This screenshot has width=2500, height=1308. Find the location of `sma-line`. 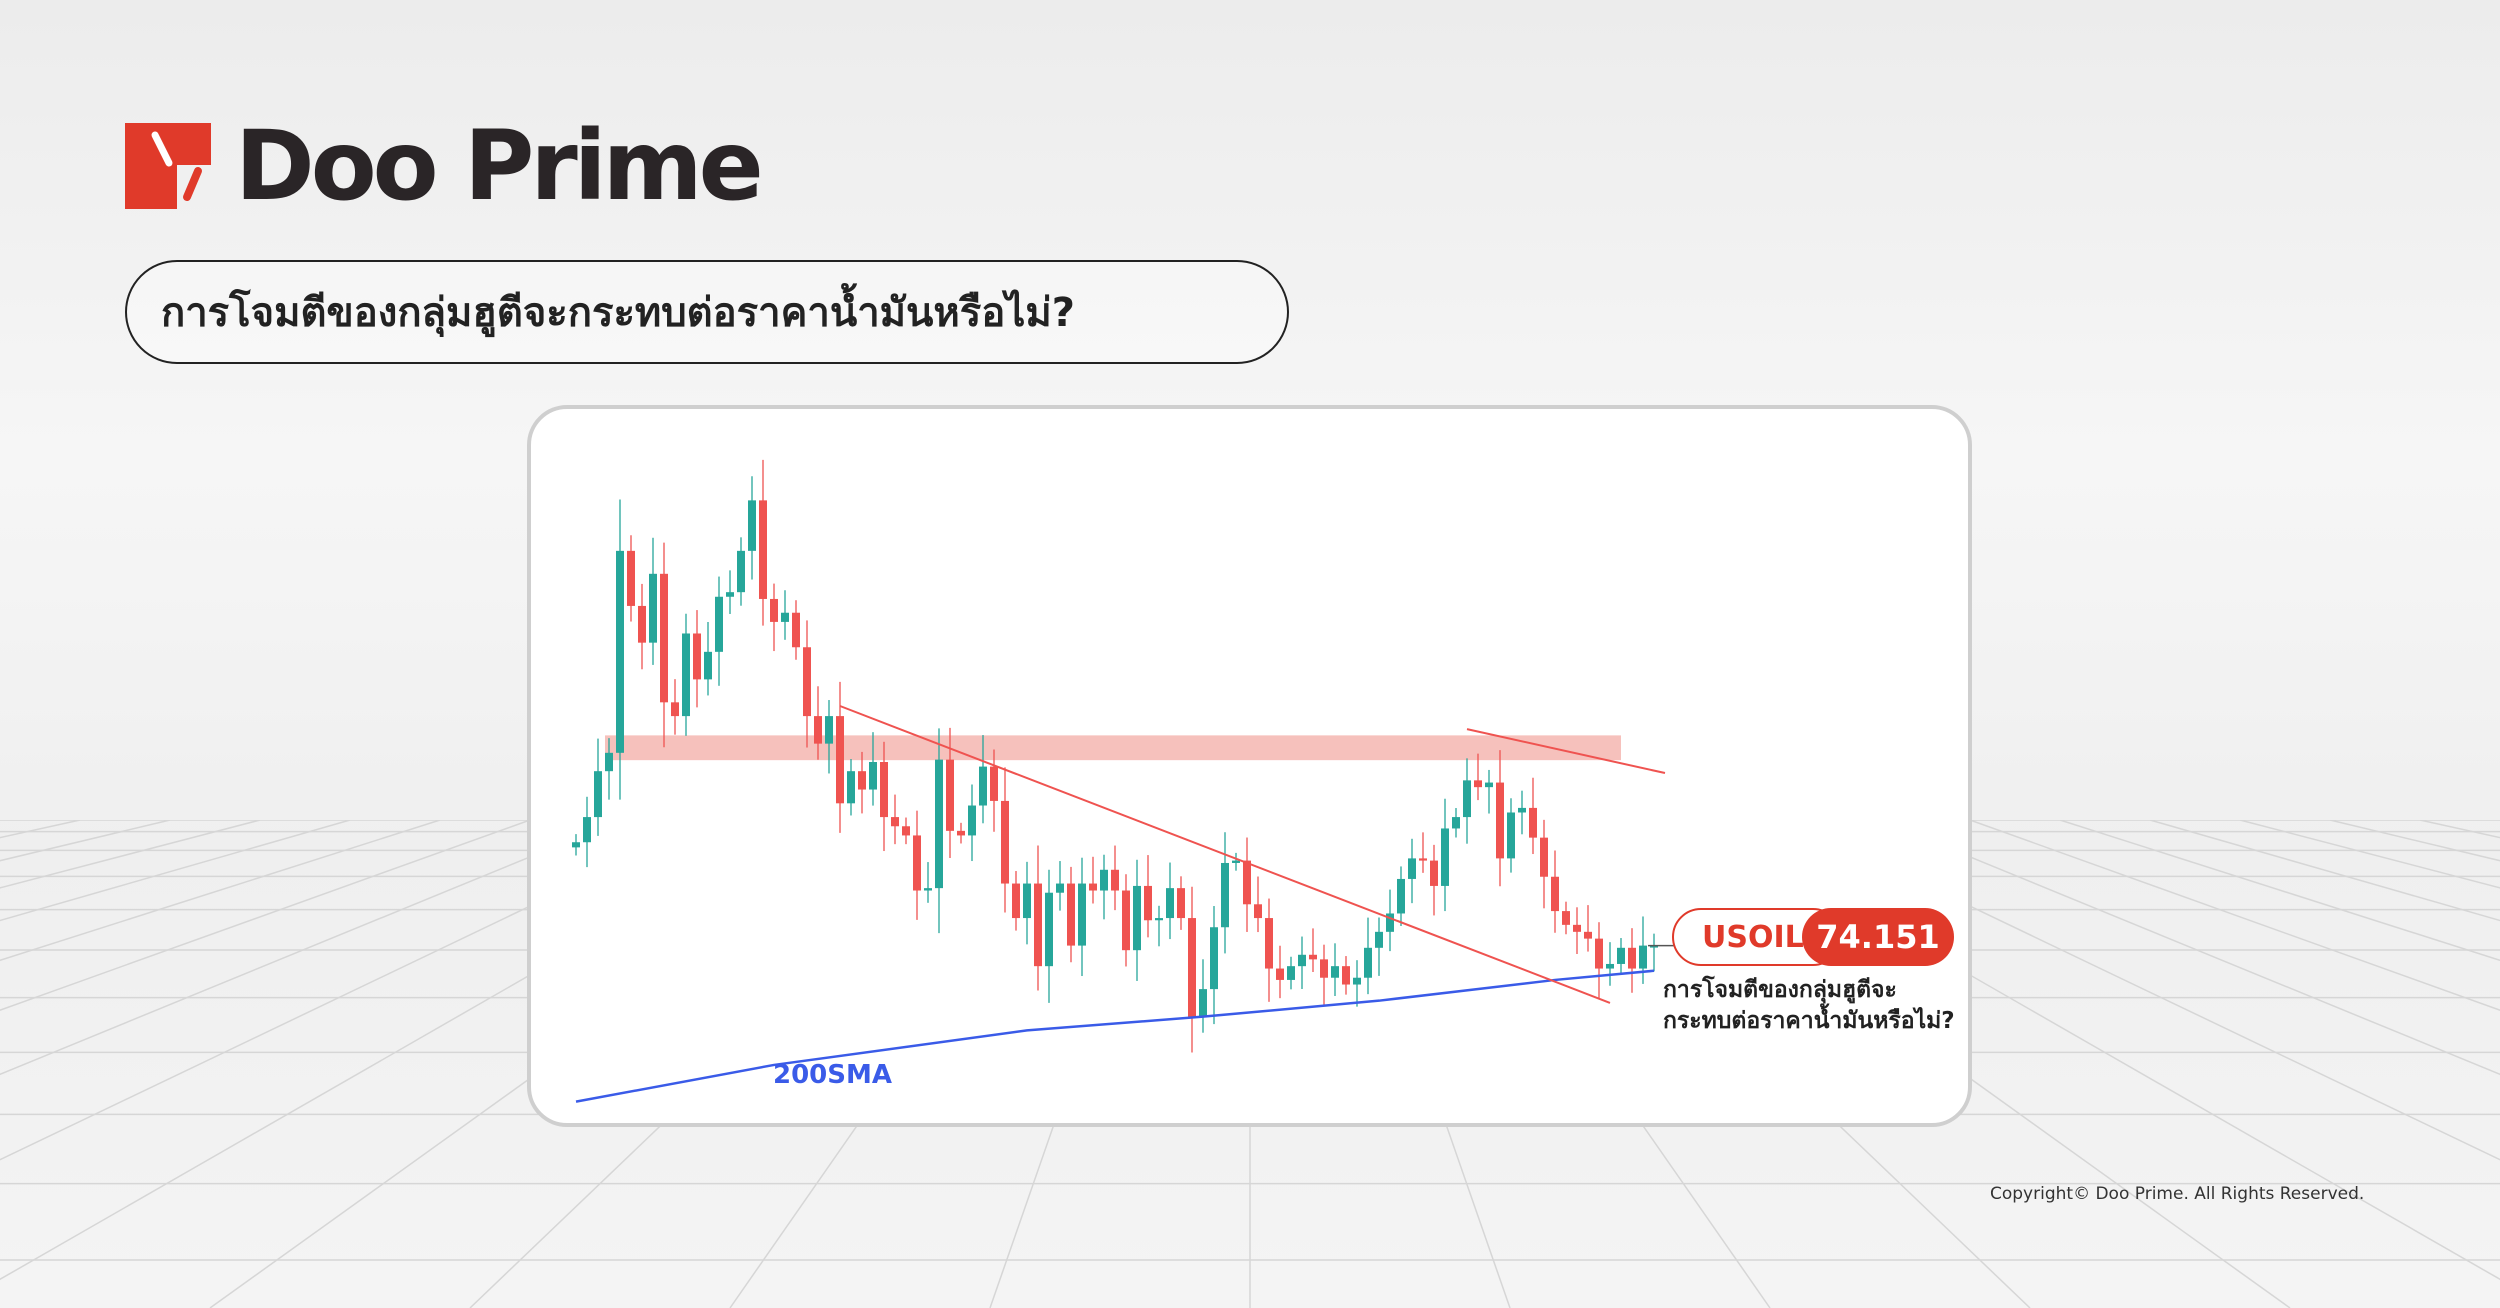

sma-line is located at coordinates (1115, 1036).